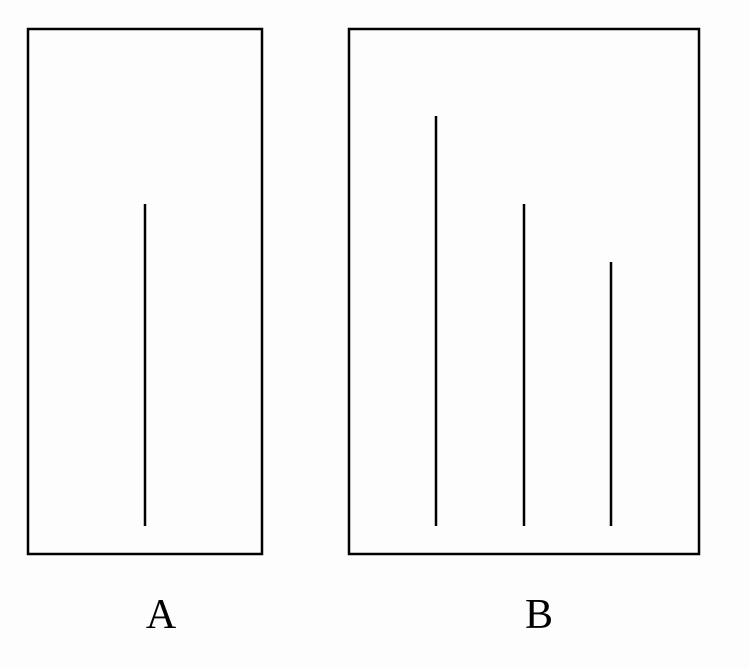  Describe the element at coordinates (539, 615) in the screenshot. I see `panel-label: B` at that location.